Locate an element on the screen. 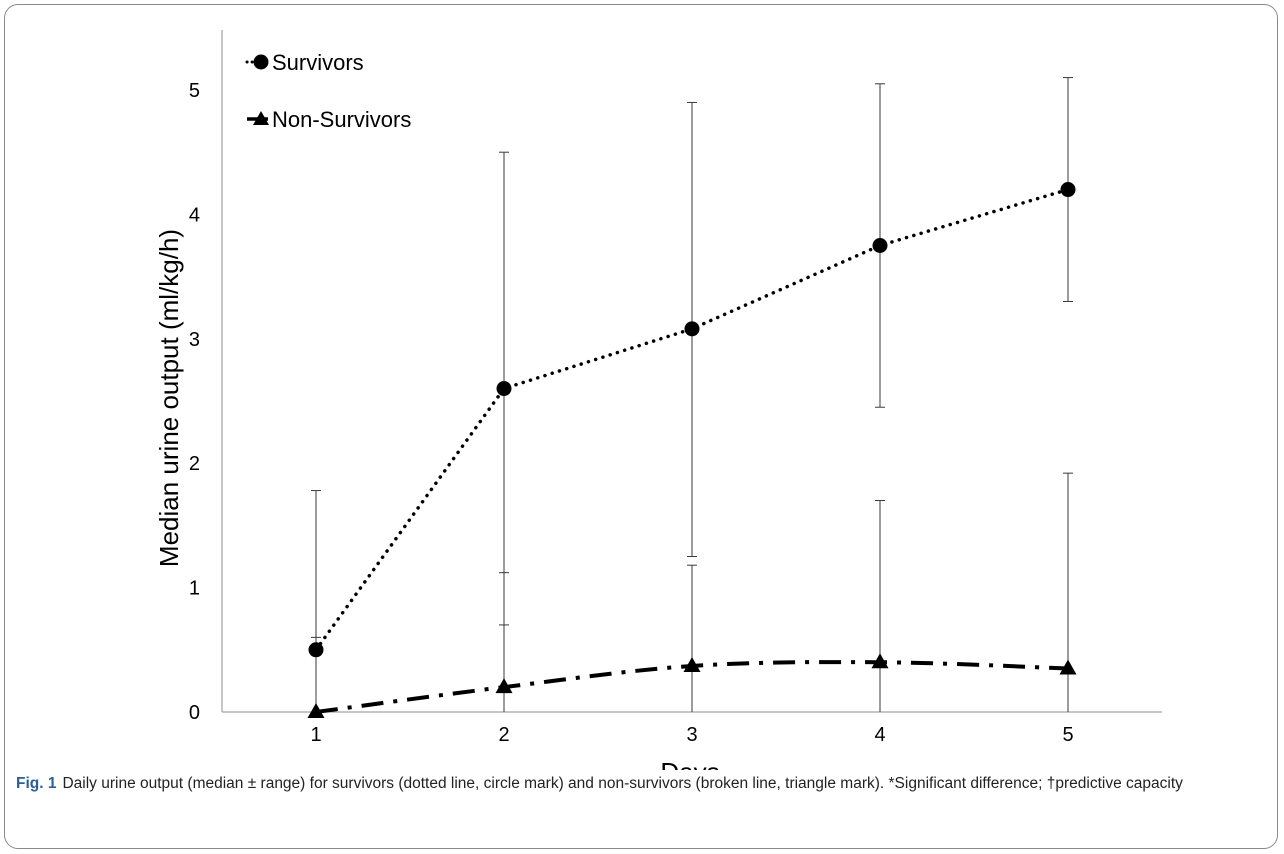 The image size is (1284, 854). y-tick-label: 5 is located at coordinates (194, 91).